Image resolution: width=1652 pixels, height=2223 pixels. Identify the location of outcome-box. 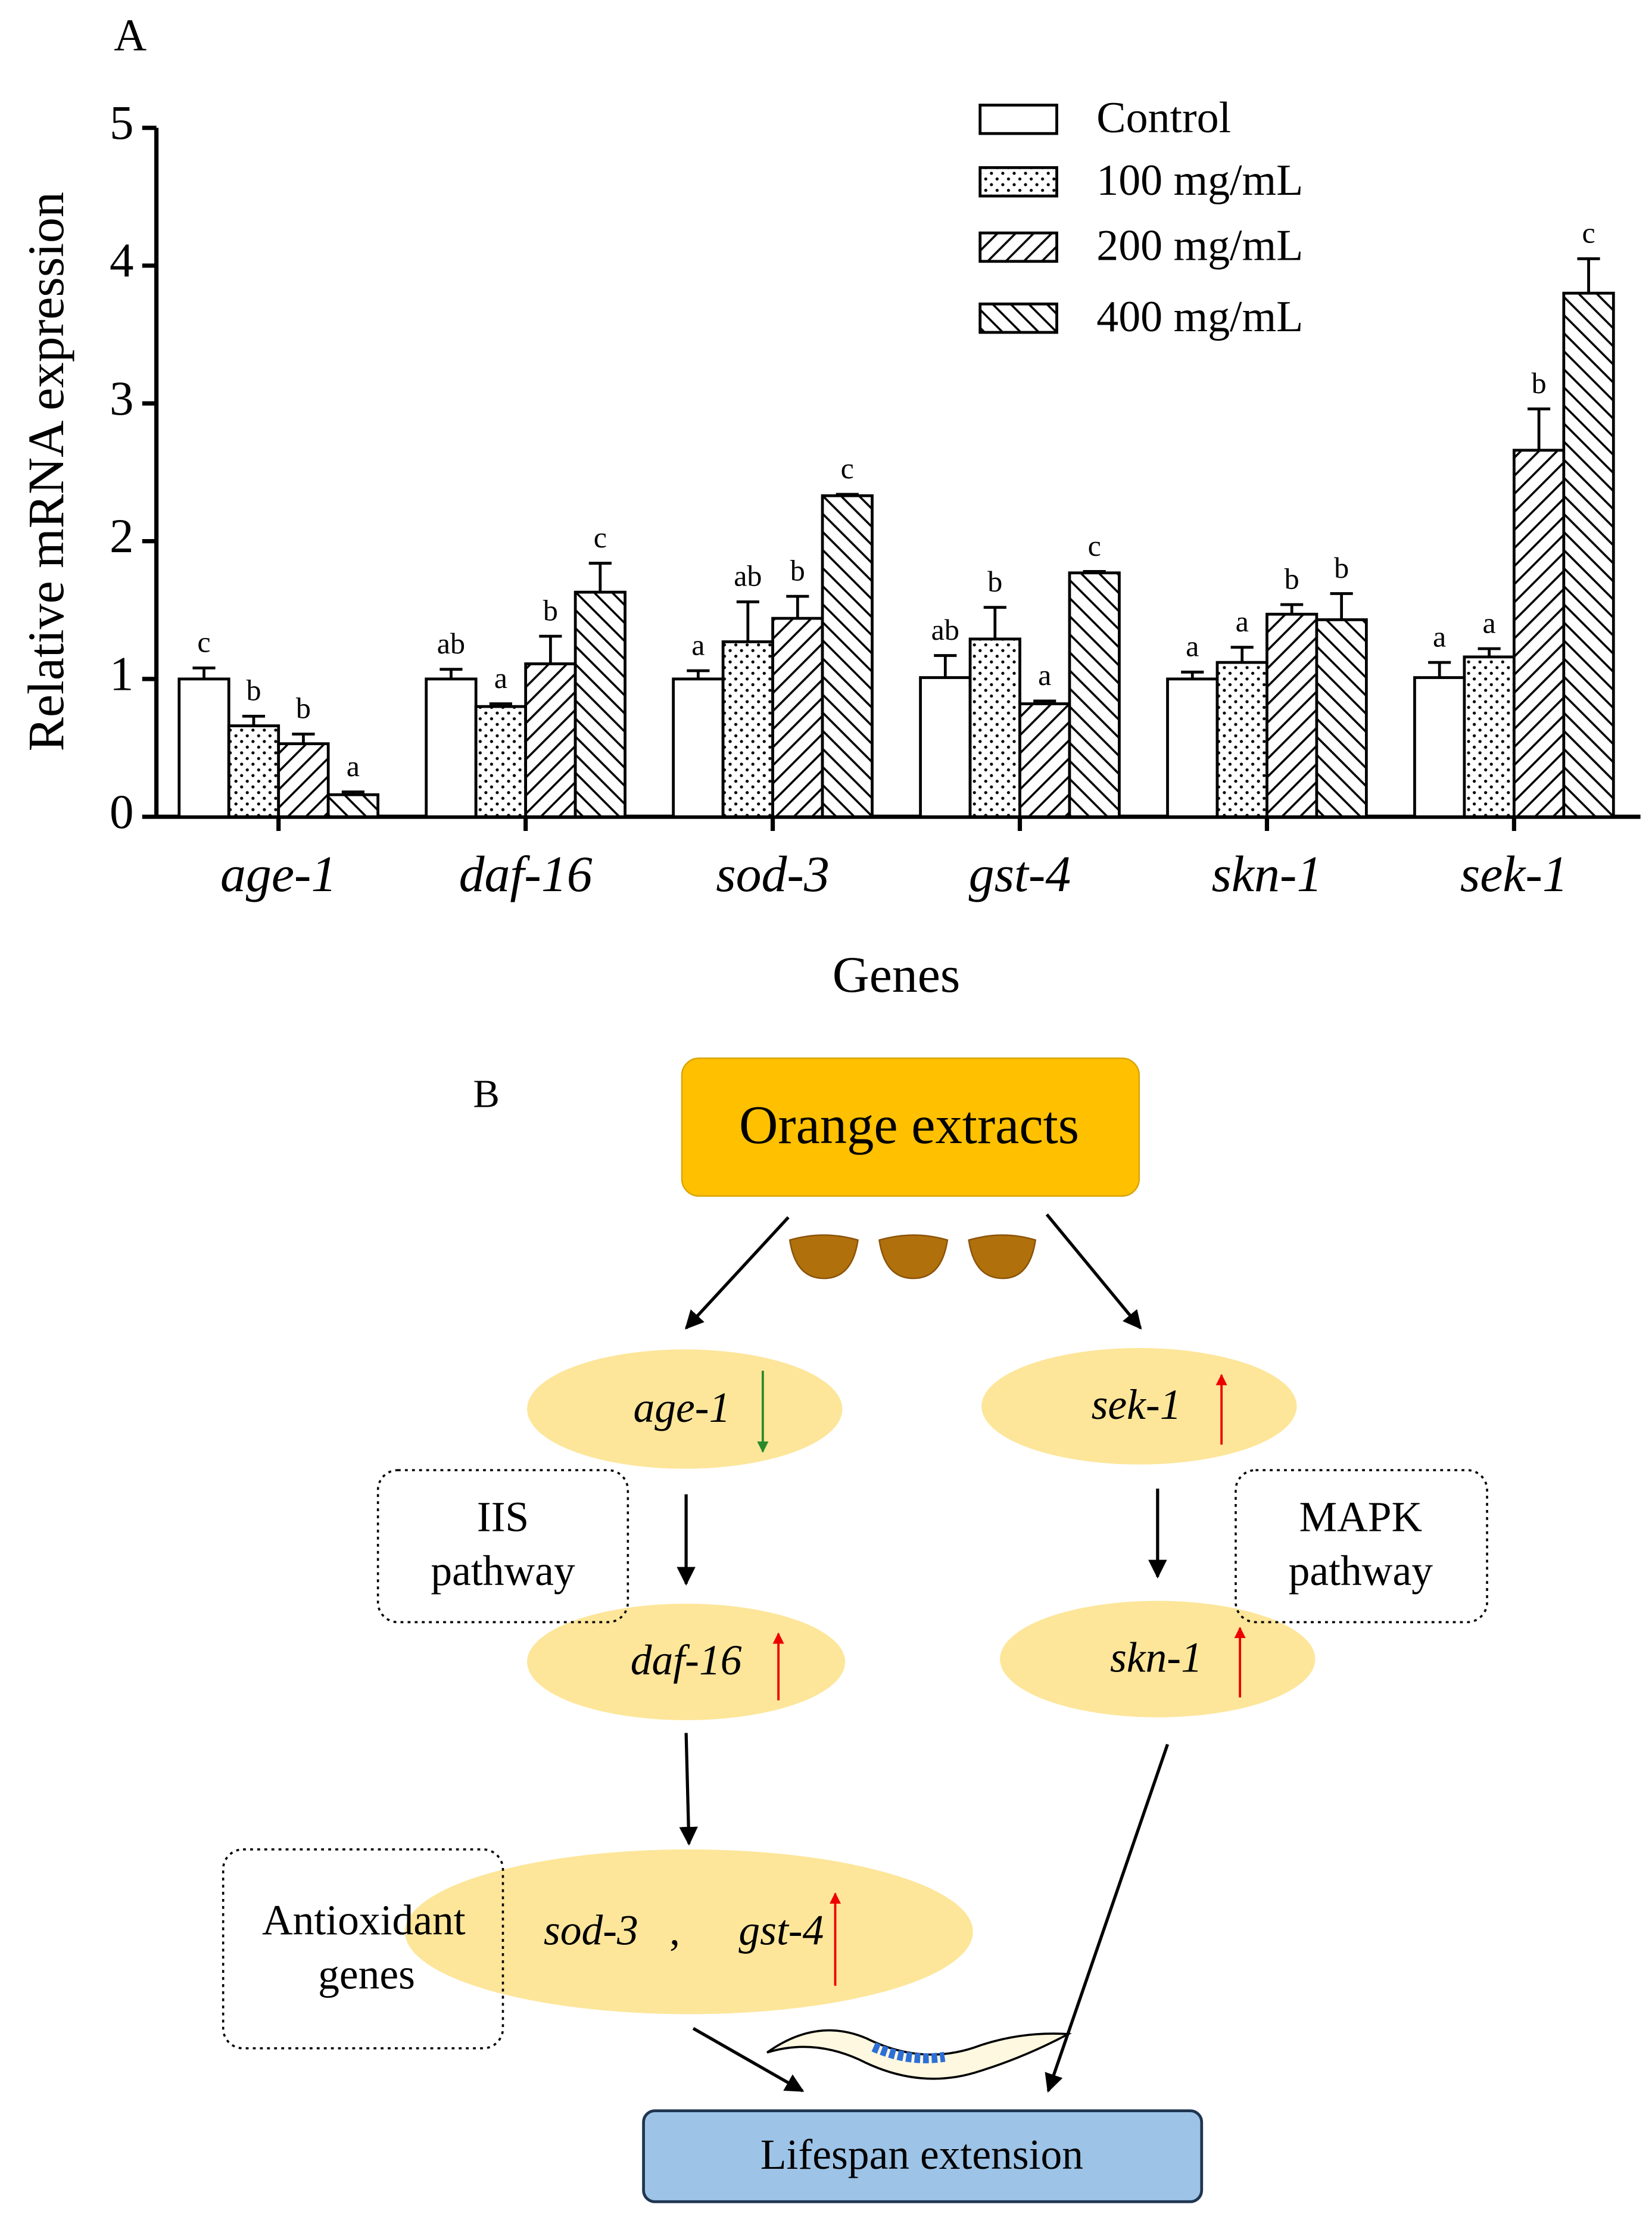
(923, 2156).